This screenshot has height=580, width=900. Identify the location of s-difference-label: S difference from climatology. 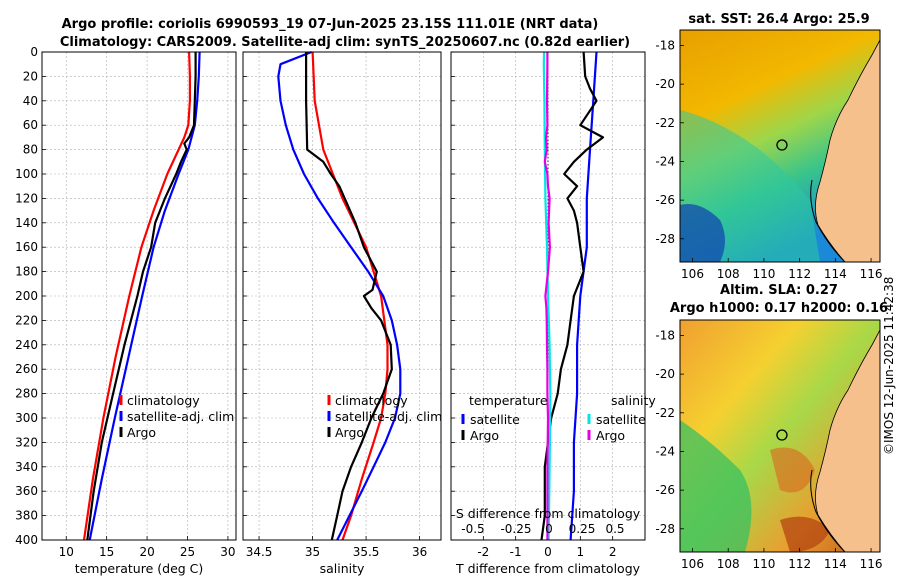
(548, 513).